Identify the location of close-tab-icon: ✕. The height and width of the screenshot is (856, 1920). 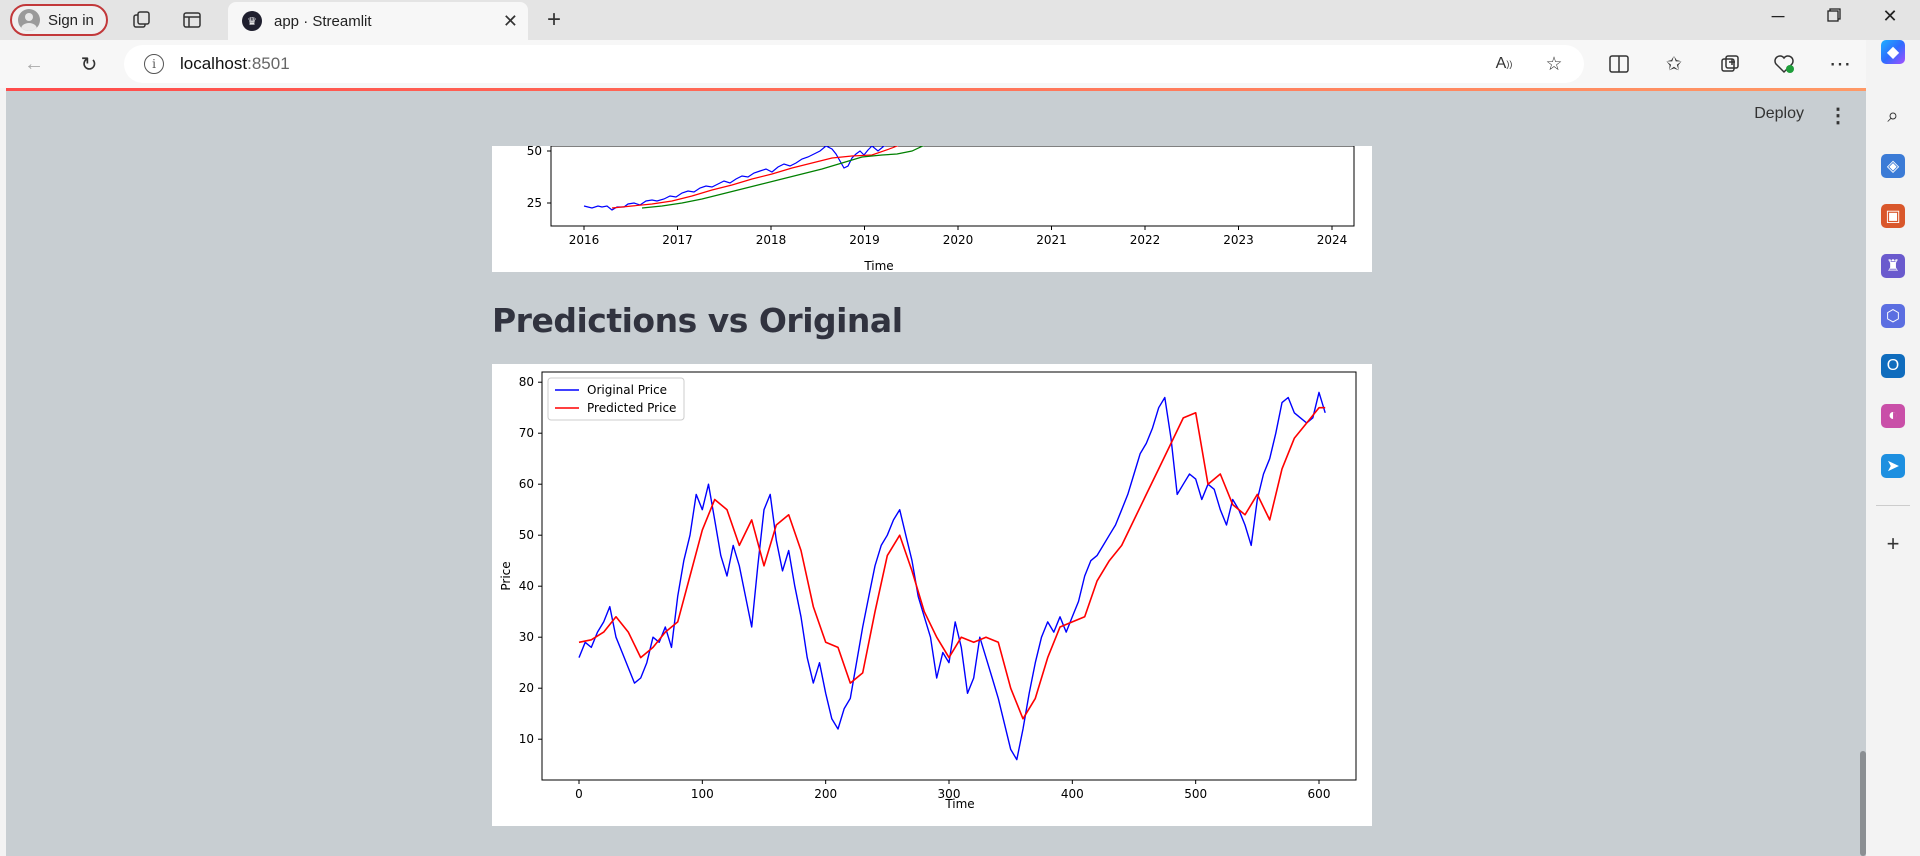
(510, 21).